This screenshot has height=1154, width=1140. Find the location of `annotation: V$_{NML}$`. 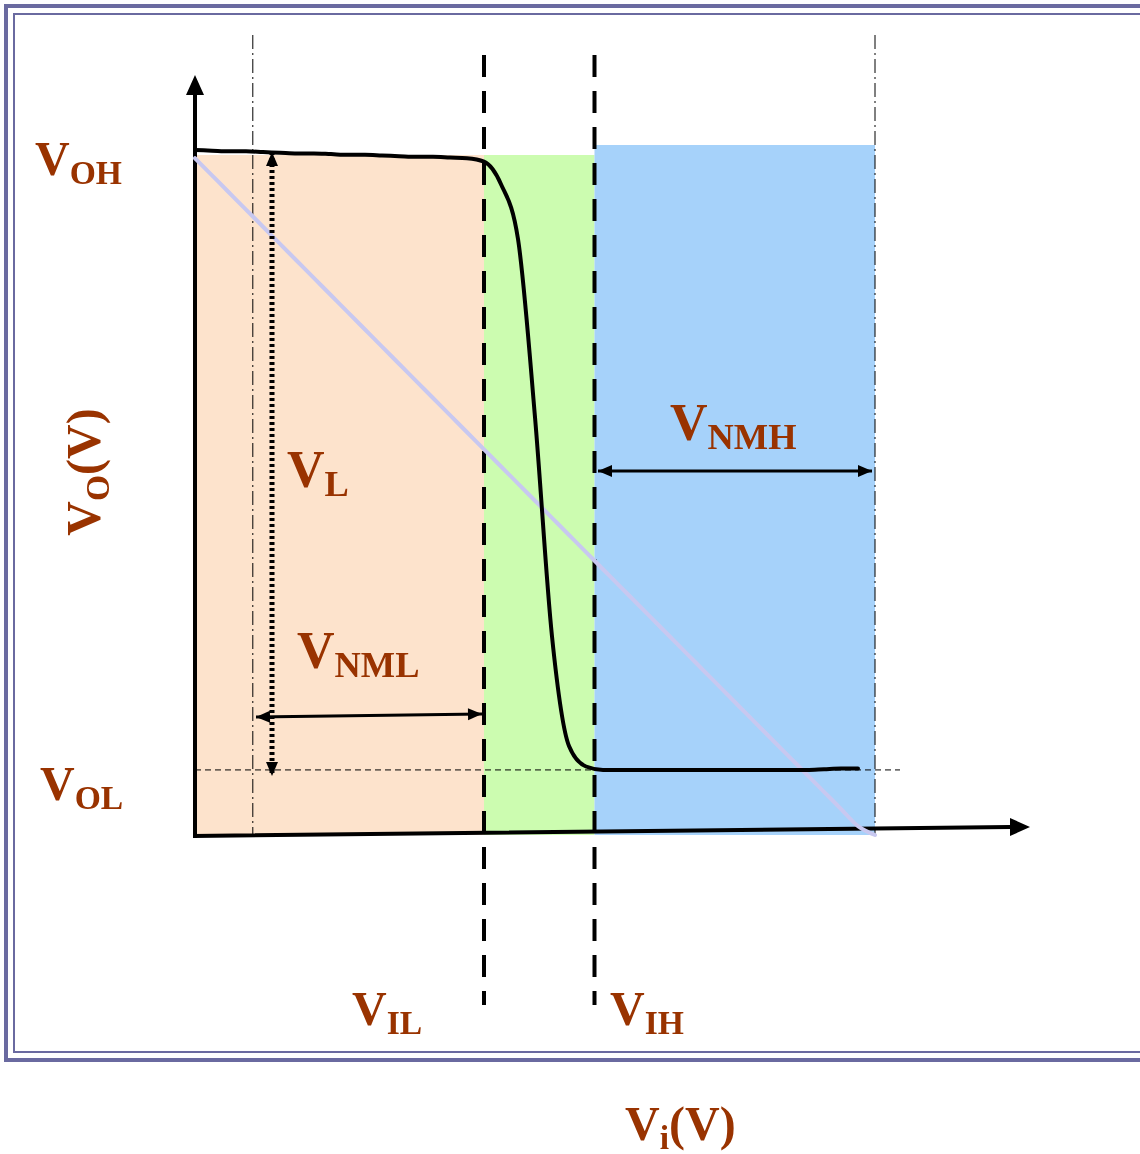

annotation: V$_{NML}$ is located at coordinates (358, 653).